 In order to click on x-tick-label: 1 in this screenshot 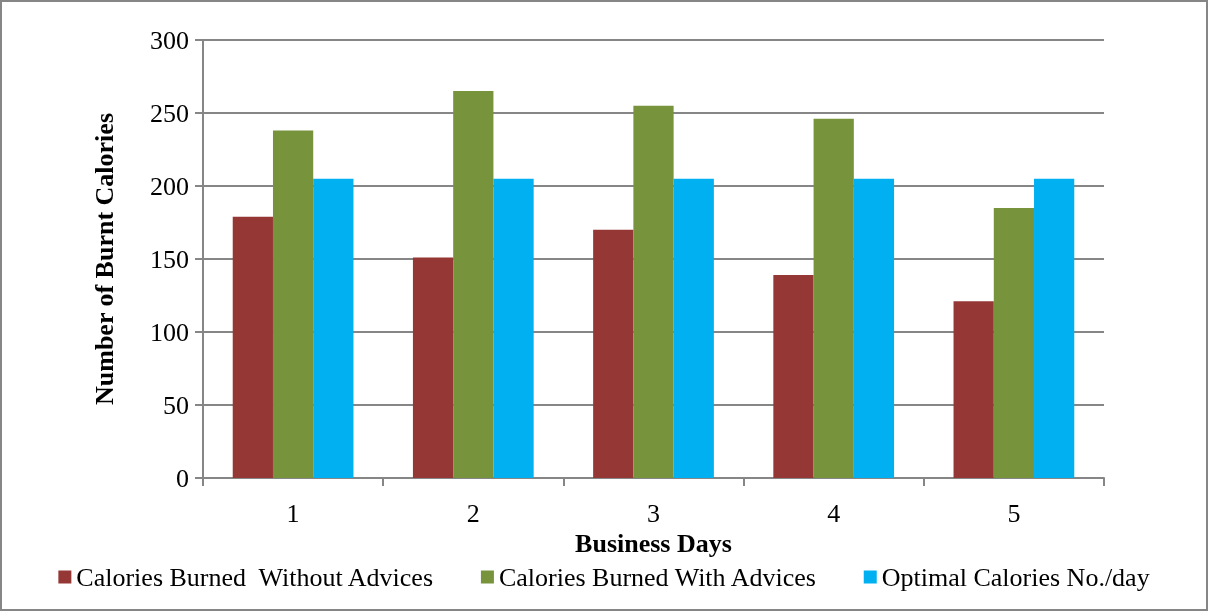, I will do `click(293, 513)`.